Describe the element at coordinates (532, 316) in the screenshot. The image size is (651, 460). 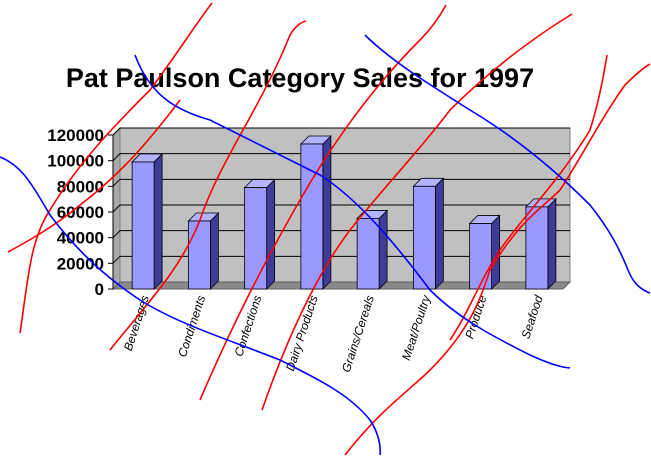
I see `x-tick-label: Seafood` at that location.